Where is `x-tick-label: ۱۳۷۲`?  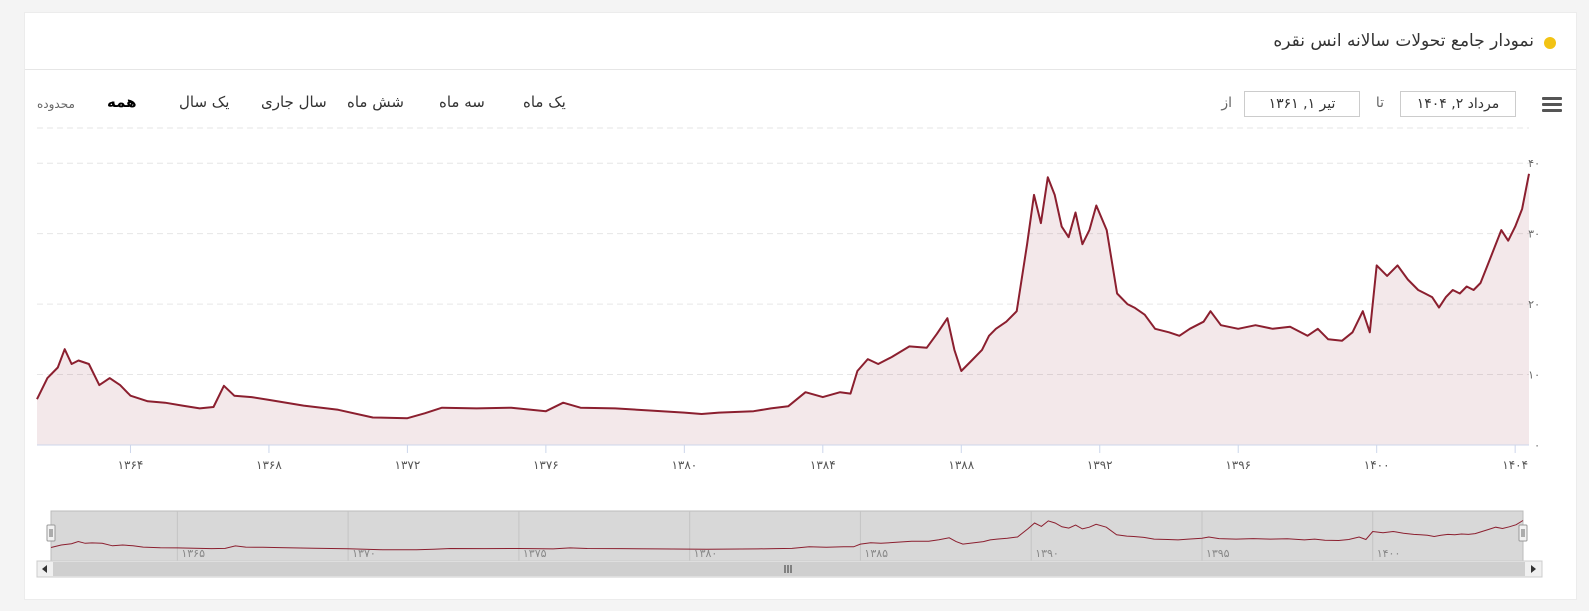 x-tick-label: ۱۳۷۲ is located at coordinates (408, 465).